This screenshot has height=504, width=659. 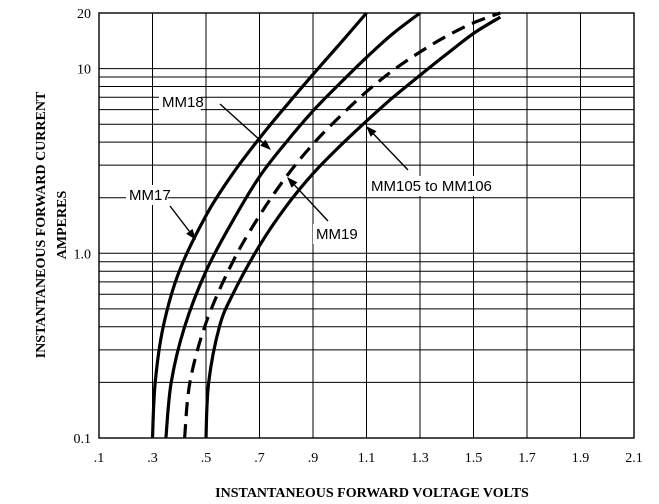 I want to click on x-tick-labels: .1 .3 .5 .7 .9 1.1 1.3 1.5 1.7 1.9 2.1, so click(x=368, y=458).